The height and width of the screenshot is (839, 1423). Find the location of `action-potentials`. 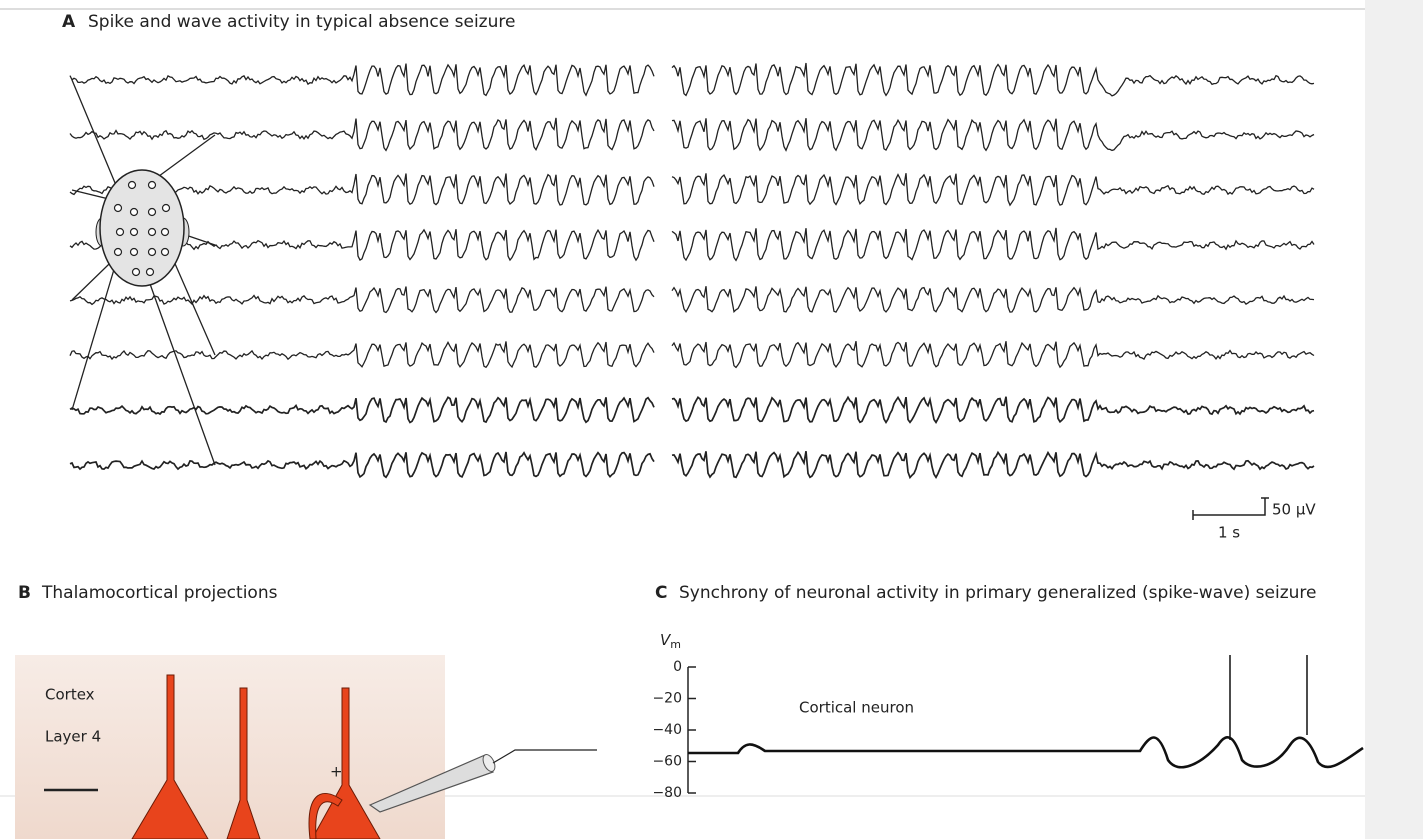

action-potentials is located at coordinates (1268, 697).